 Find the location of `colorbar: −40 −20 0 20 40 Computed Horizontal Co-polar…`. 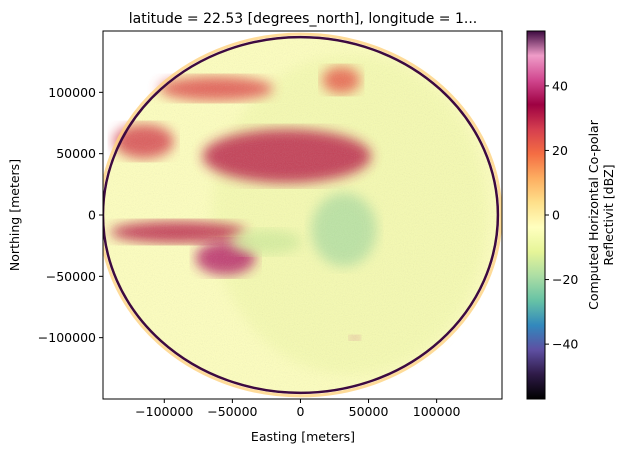

colorbar: −40 −20 0 20 40 Computed Horizontal Co-polar… is located at coordinates (571, 215).